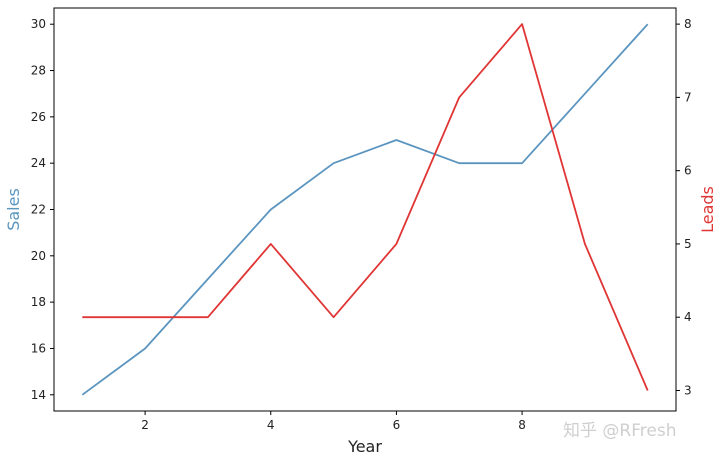  Describe the element at coordinates (688, 171) in the screenshot. I see `right-y-tick-label: 6` at that location.